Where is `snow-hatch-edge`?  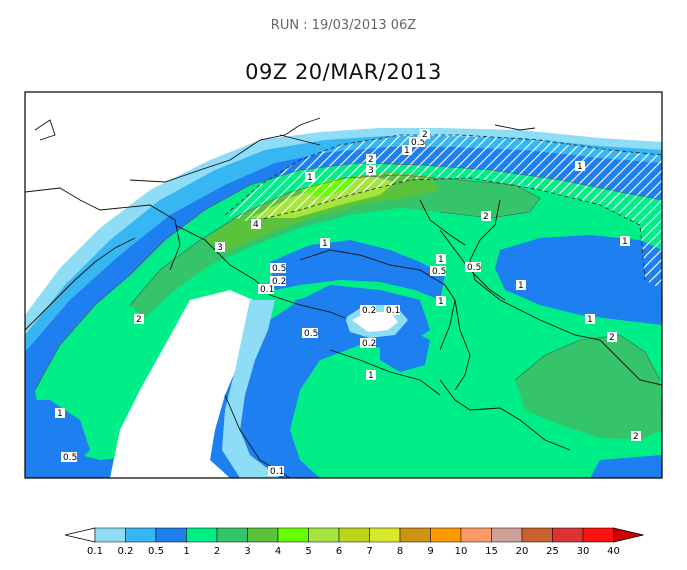 snow-hatch-edge is located at coordinates (443, 175).